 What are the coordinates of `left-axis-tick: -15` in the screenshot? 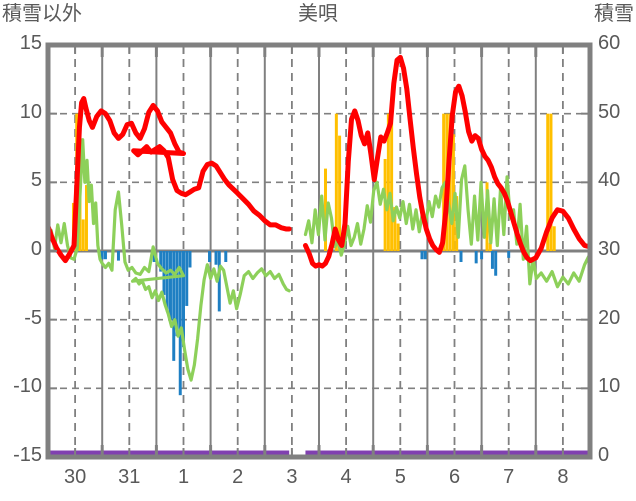 It's located at (27, 455).